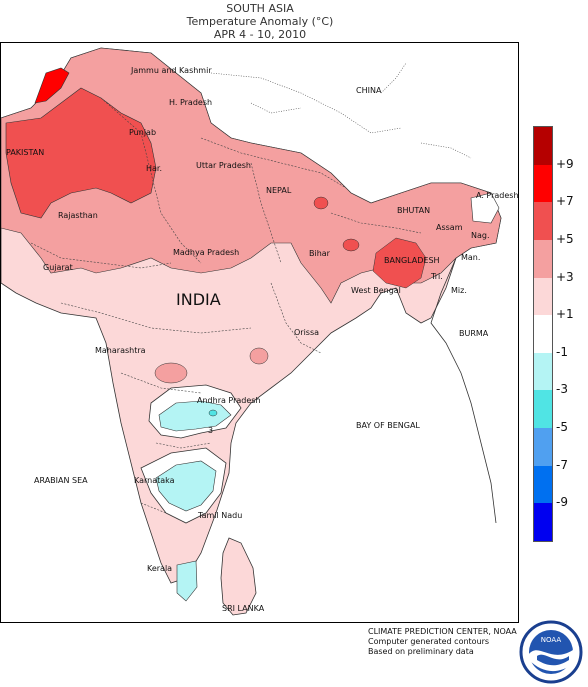 This screenshot has width=588, height=687. Describe the element at coordinates (321, 203) in the screenshot. I see `nepal-anomaly-plus5` at that location.